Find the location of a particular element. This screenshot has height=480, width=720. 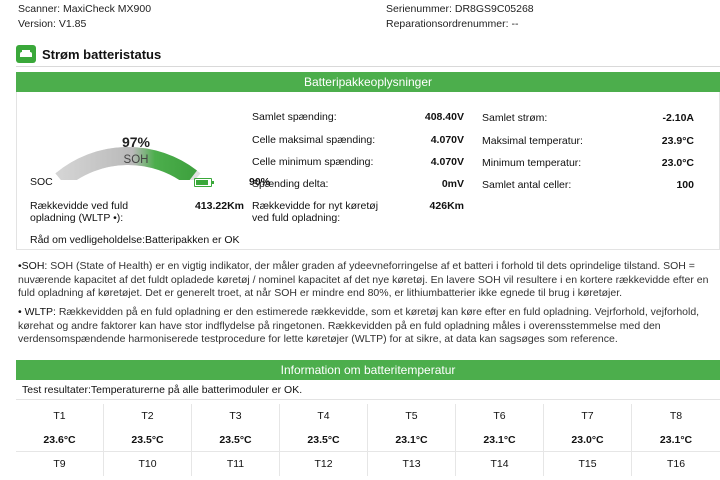

max-temperature-label: Maksimal temperatur: is located at coordinates (532, 141).